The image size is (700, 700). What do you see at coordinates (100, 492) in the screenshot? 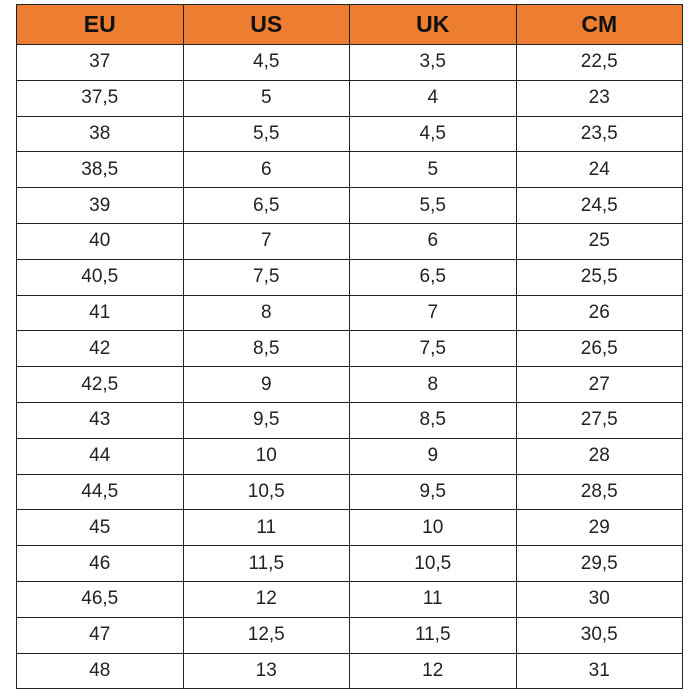
I see `table-cell: 44,5` at bounding box center [100, 492].